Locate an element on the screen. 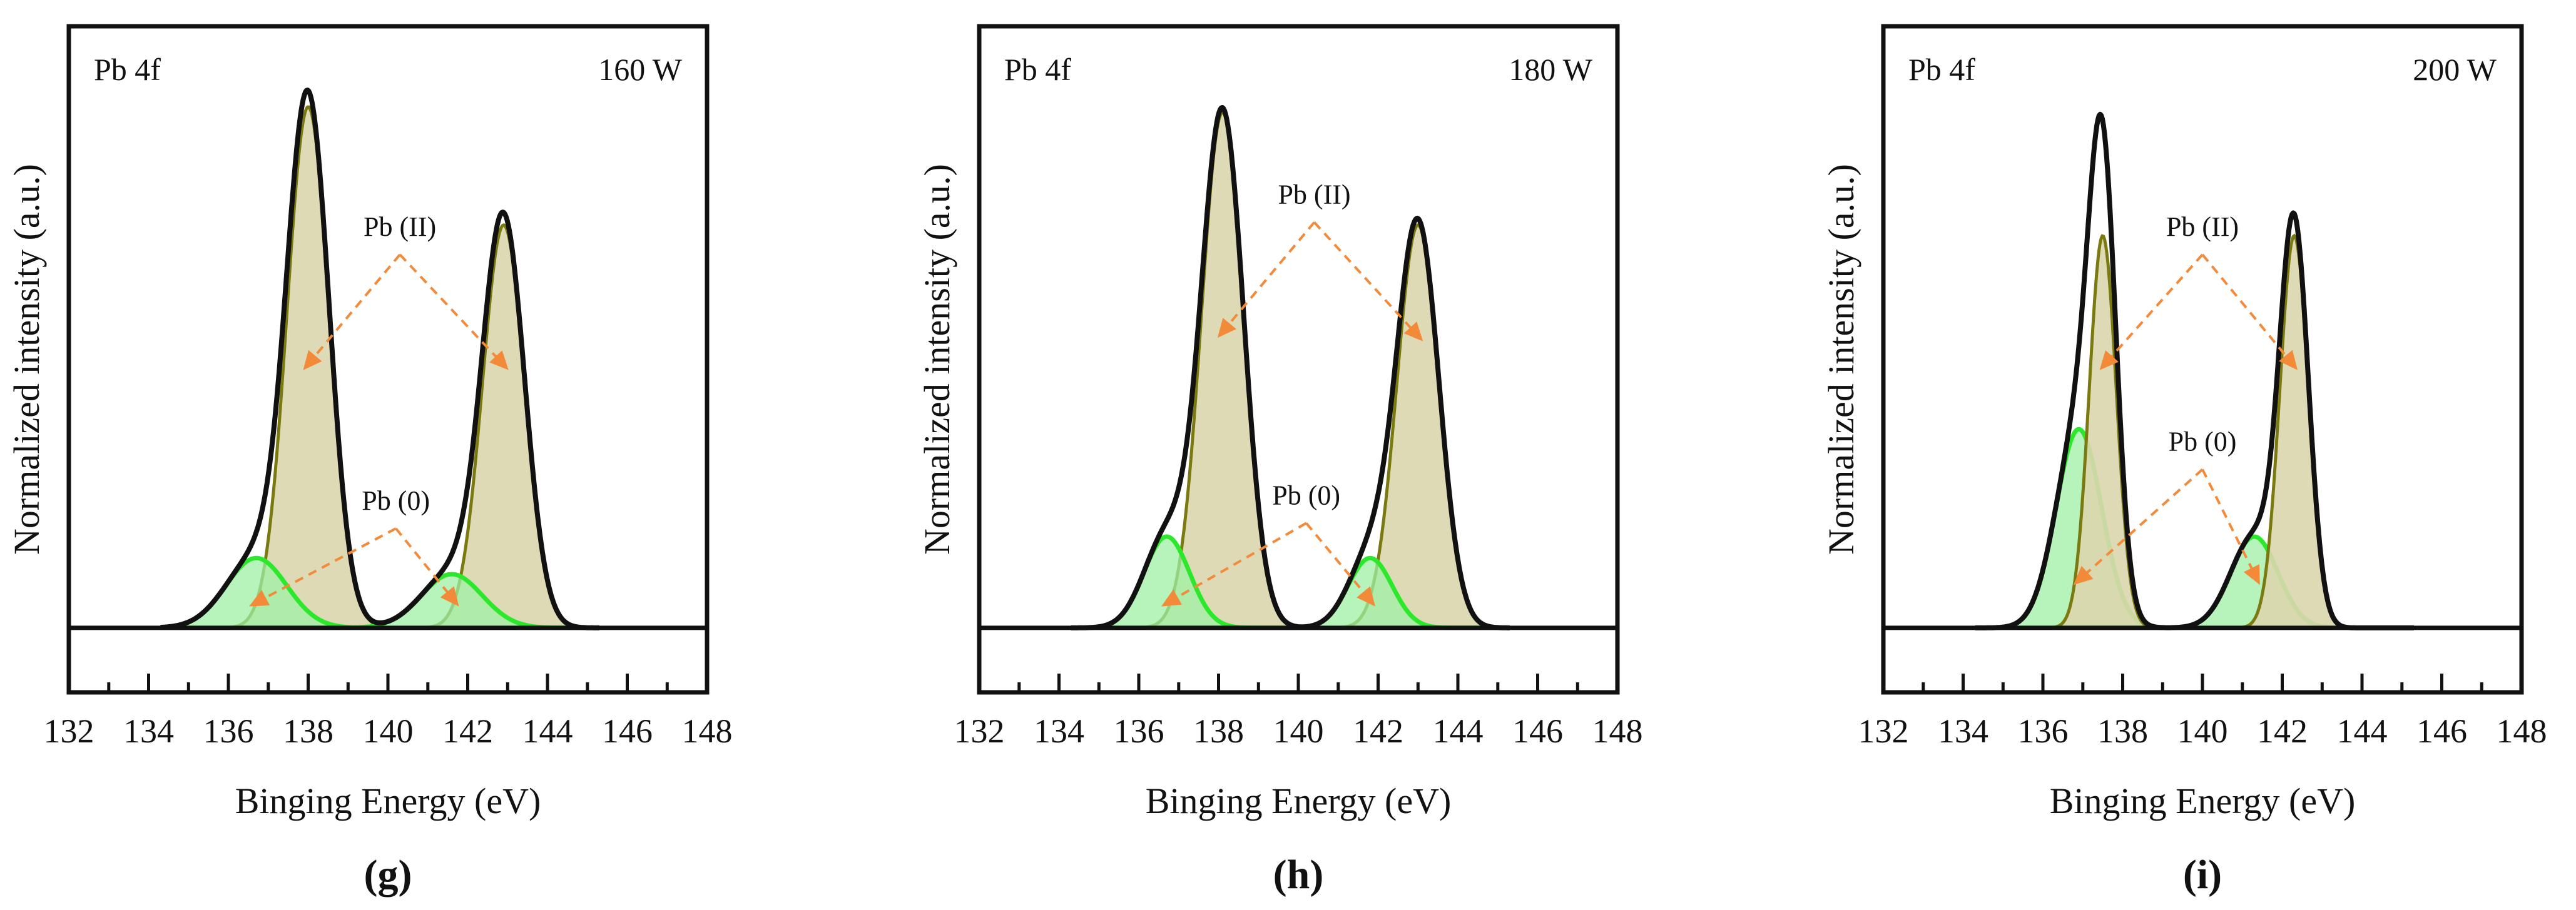  x-tick-label-i-138: 138 is located at coordinates (2122, 731).